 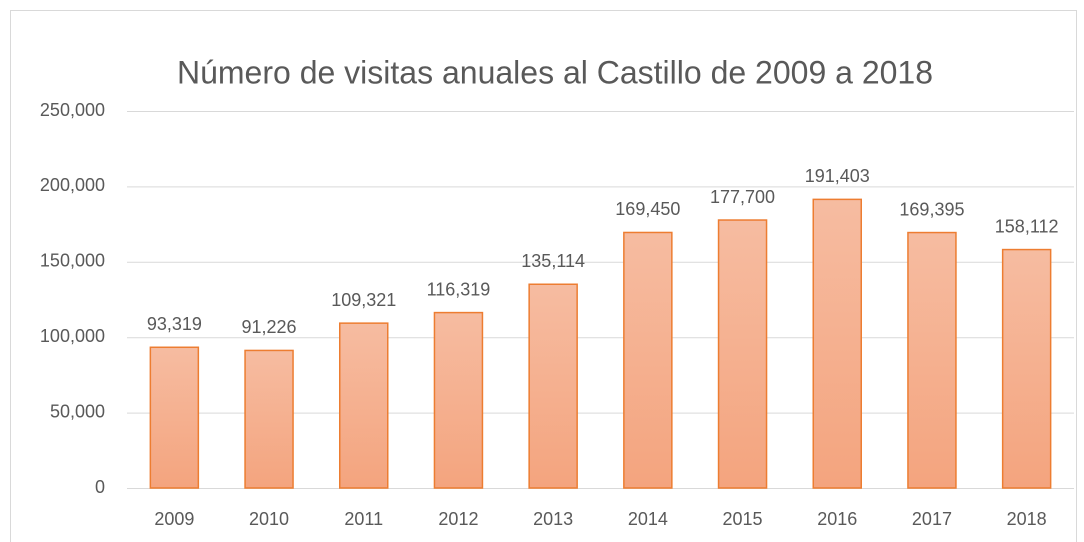 I want to click on data-label: 169,450, so click(x=647, y=209).